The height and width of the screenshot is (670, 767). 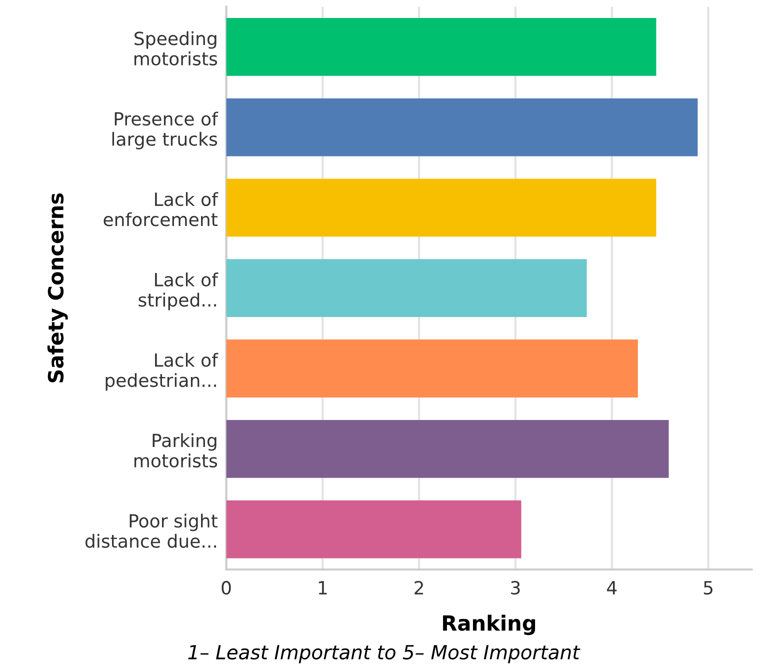 What do you see at coordinates (176, 48) in the screenshot?
I see `y-tick-label: Speeding motorists` at bounding box center [176, 48].